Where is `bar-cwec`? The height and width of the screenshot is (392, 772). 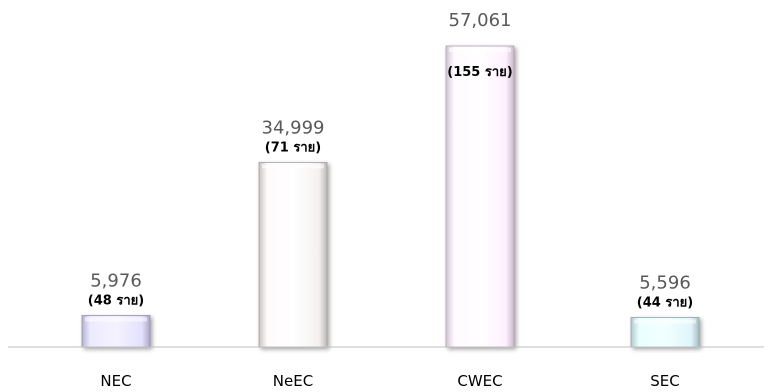
bar-cwec is located at coordinates (480, 196).